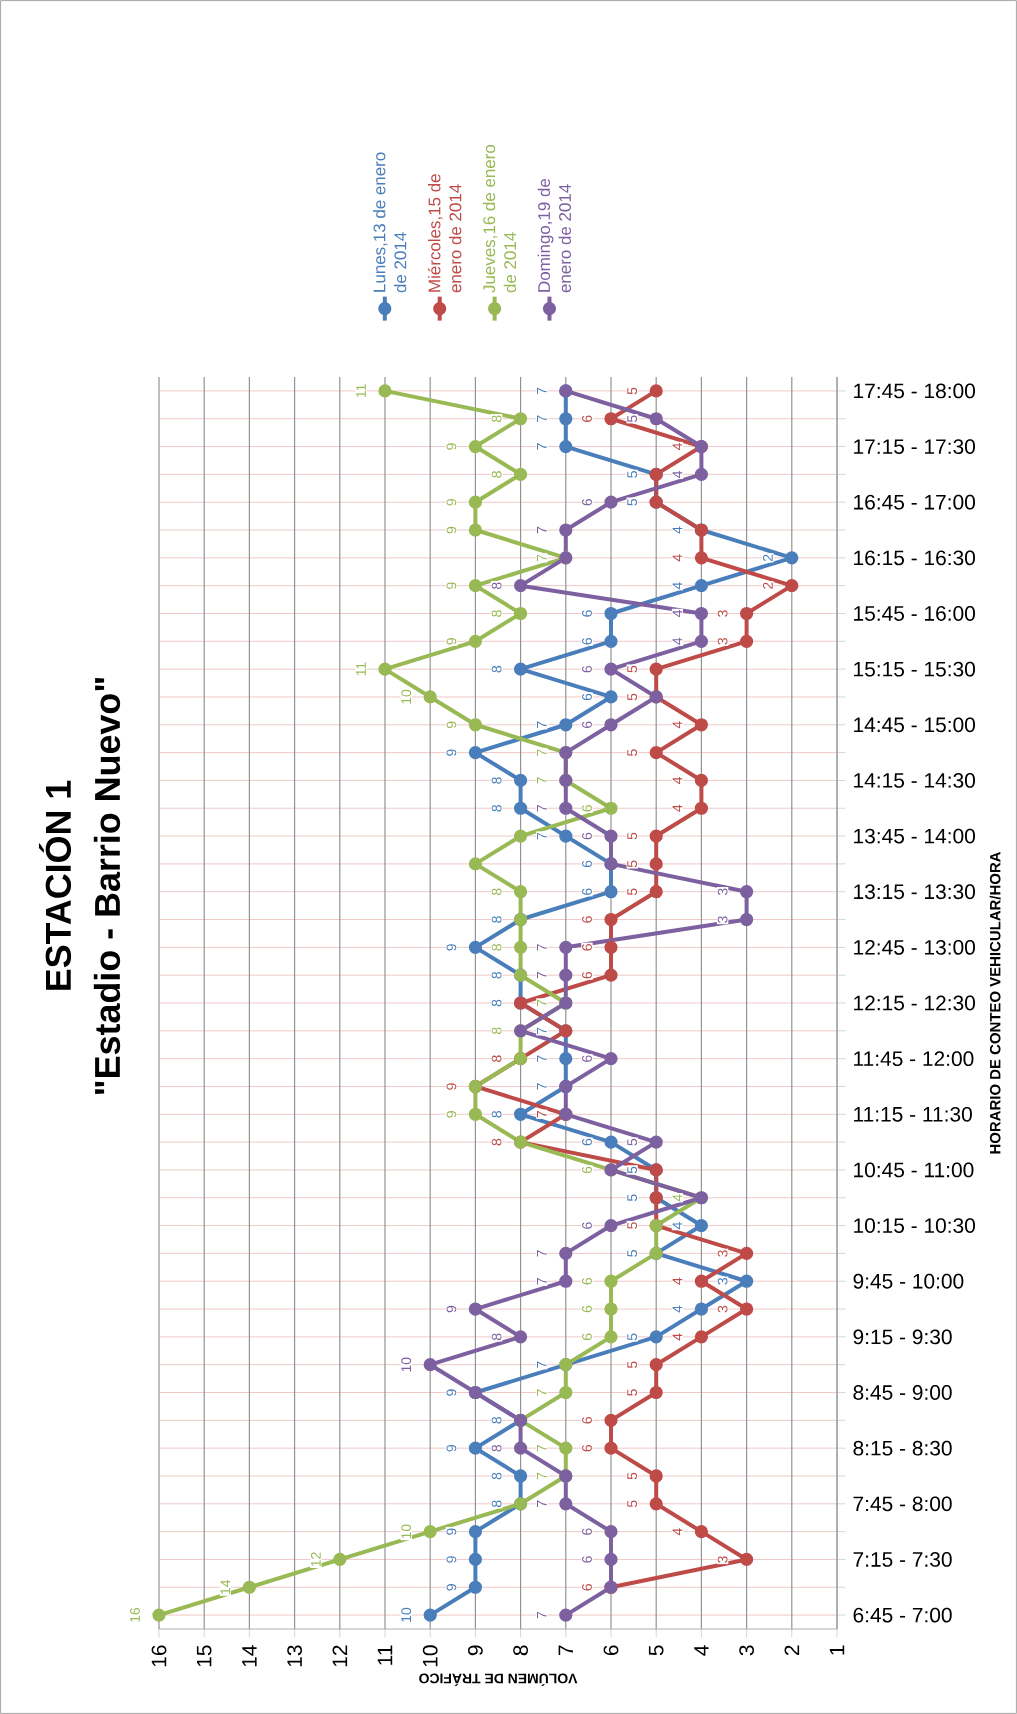 The height and width of the screenshot is (1714, 1017). What do you see at coordinates (792, 1650) in the screenshot?
I see `x-tick-label: 2` at bounding box center [792, 1650].